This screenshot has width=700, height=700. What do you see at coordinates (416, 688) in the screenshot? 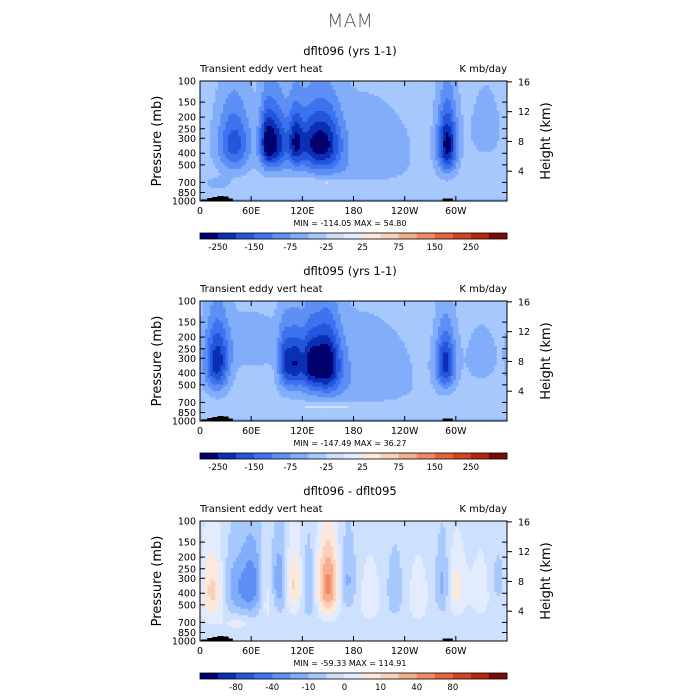
I see `colorbar-tick-label: 40` at bounding box center [416, 688].